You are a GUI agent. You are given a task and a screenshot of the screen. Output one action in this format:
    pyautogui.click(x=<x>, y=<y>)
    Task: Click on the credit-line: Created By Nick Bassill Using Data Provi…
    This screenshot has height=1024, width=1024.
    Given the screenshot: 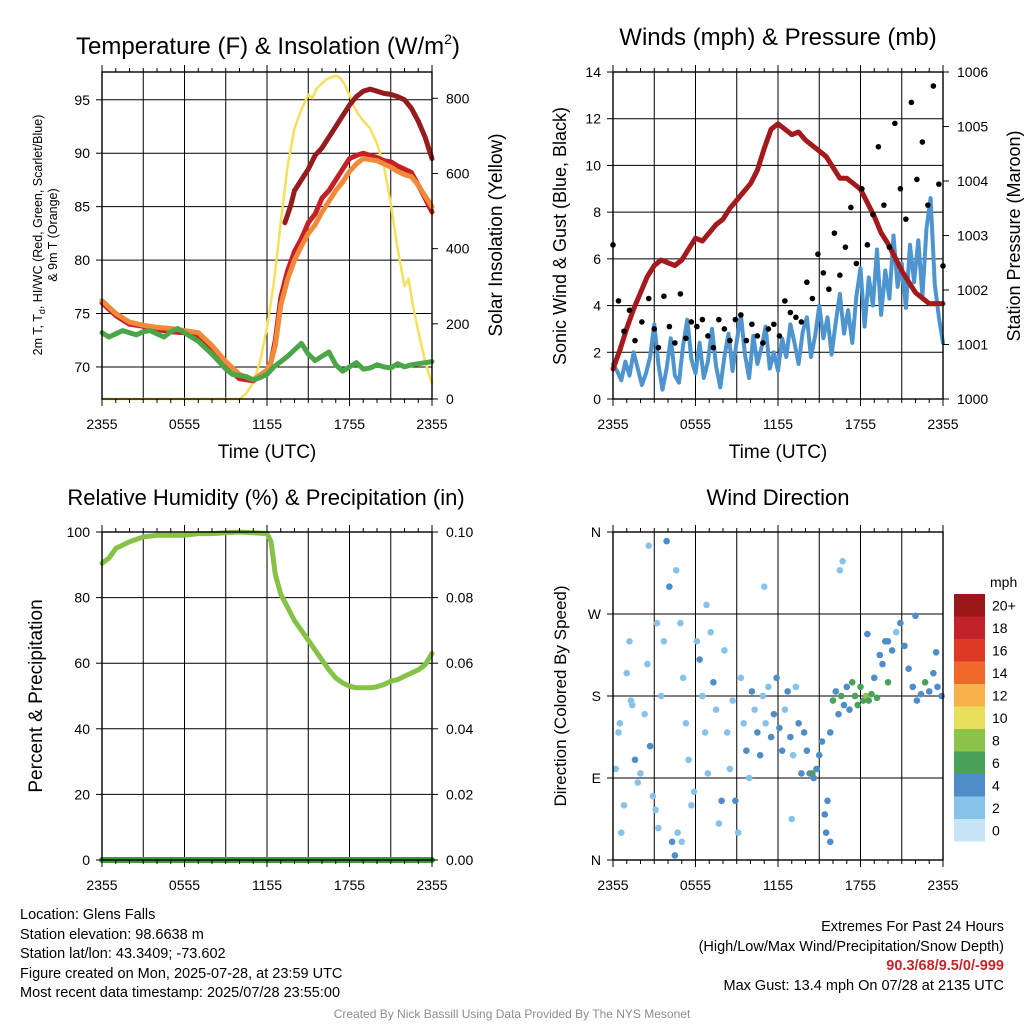 What is the action you would take?
    pyautogui.click(x=512, y=1014)
    